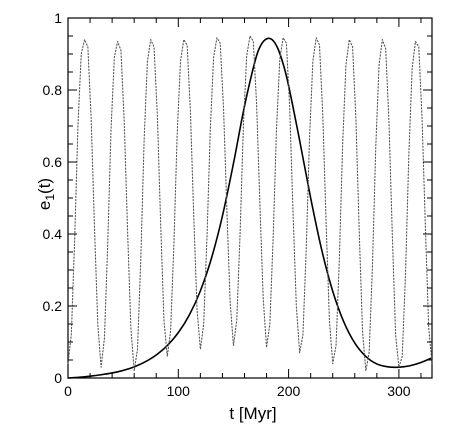  I want to click on x-tick-label: 200, so click(289, 391).